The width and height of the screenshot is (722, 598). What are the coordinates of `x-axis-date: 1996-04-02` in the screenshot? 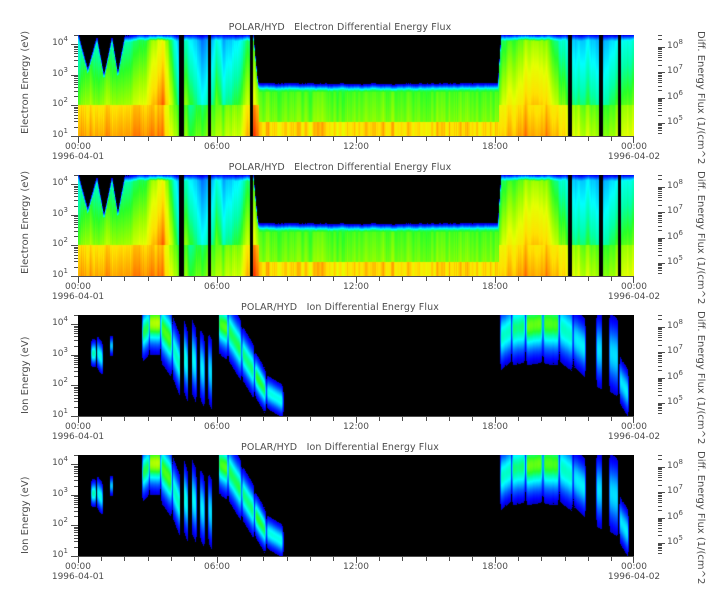 It's located at (634, 437).